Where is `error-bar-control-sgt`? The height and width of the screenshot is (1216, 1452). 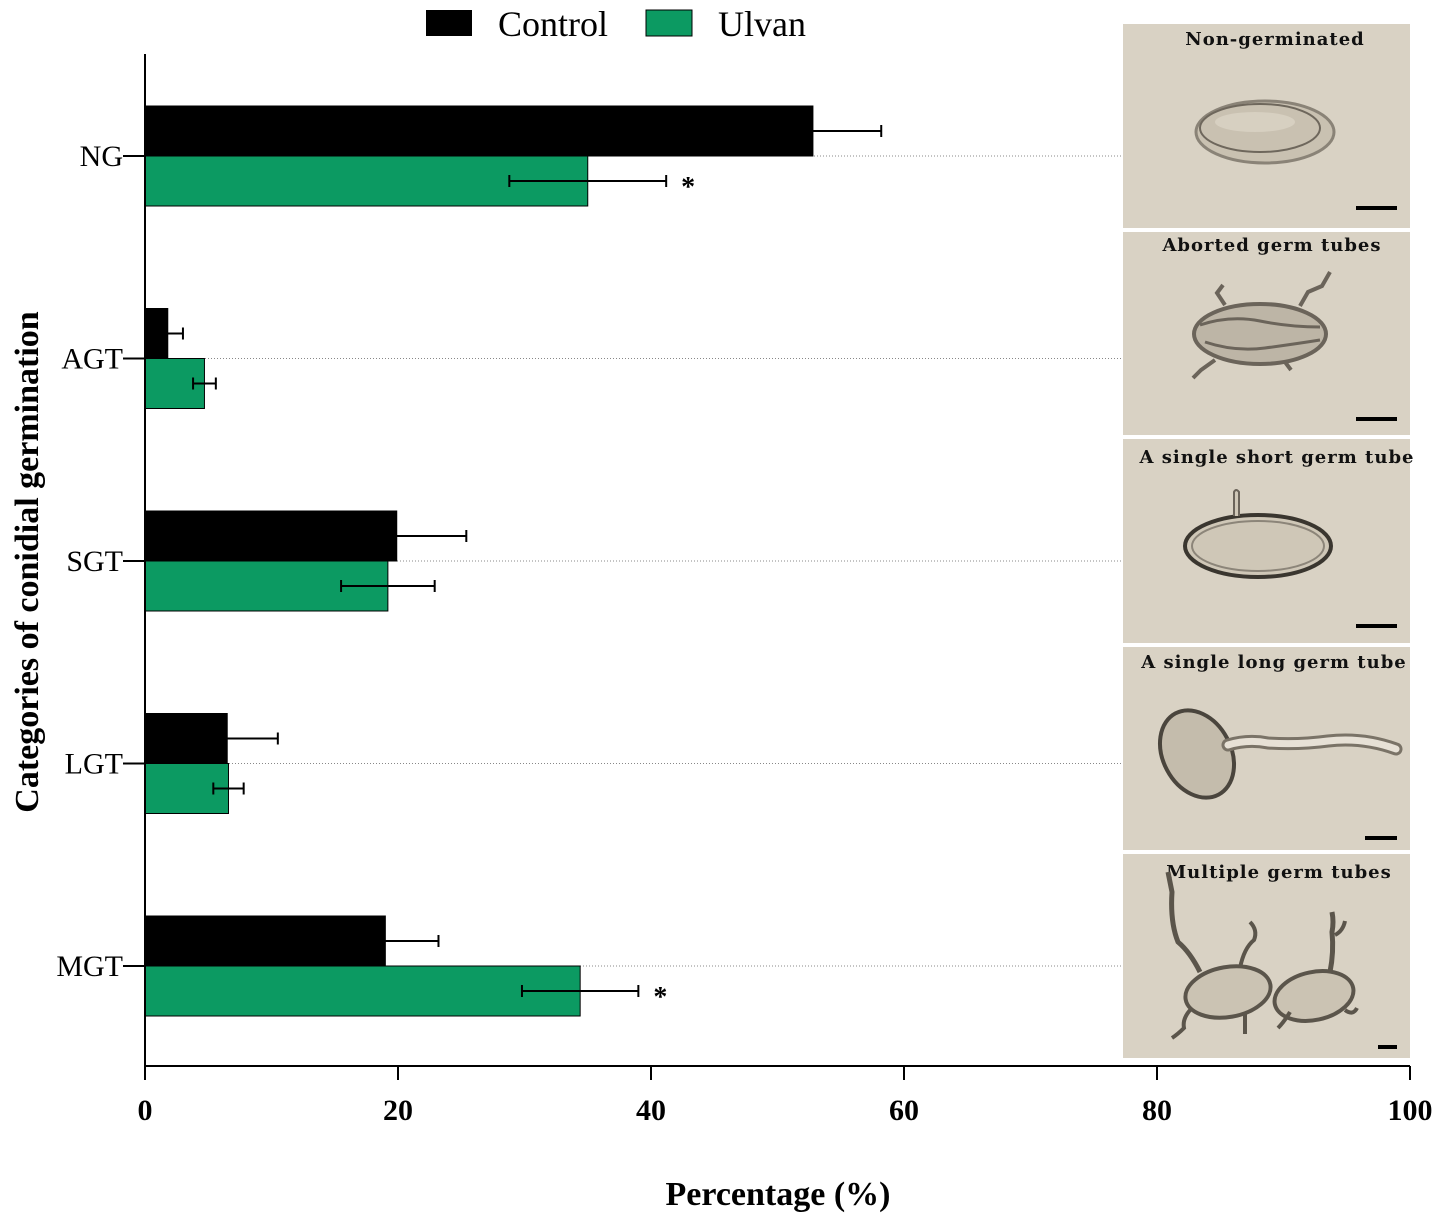 error-bar-control-sgt is located at coordinates (432, 536).